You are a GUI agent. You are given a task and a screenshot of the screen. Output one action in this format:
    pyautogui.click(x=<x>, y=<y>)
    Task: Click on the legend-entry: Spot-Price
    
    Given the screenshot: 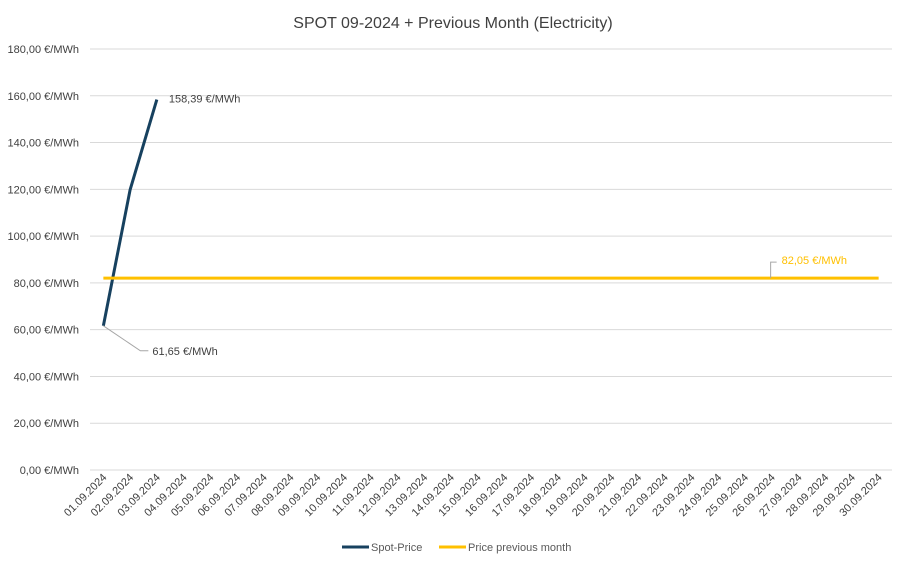 What is the action you would take?
    pyautogui.click(x=396, y=548)
    